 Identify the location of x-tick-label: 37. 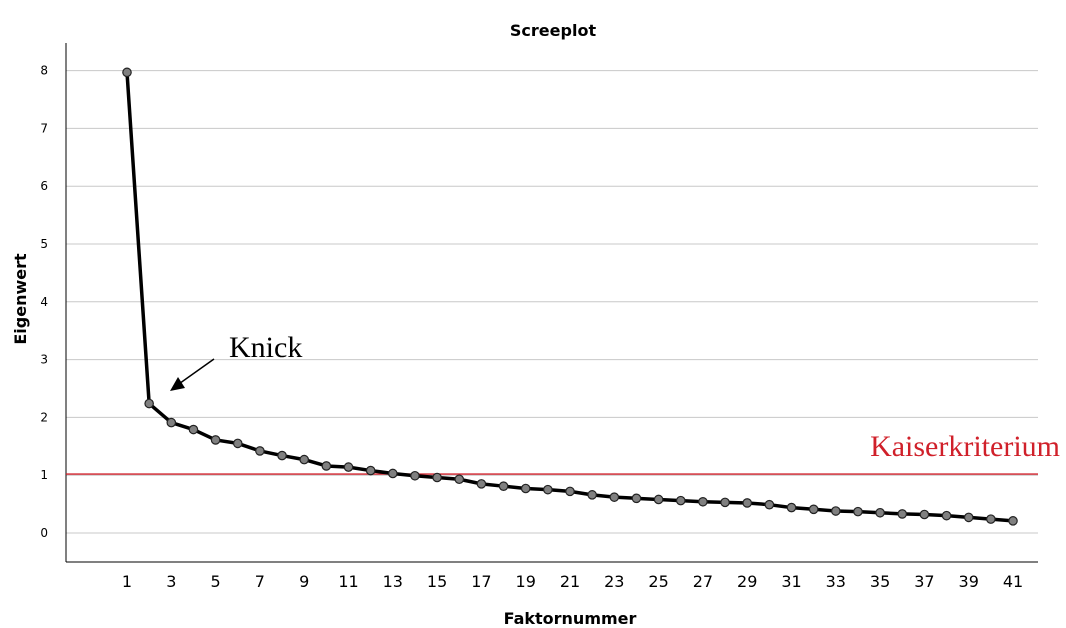
(924, 581).